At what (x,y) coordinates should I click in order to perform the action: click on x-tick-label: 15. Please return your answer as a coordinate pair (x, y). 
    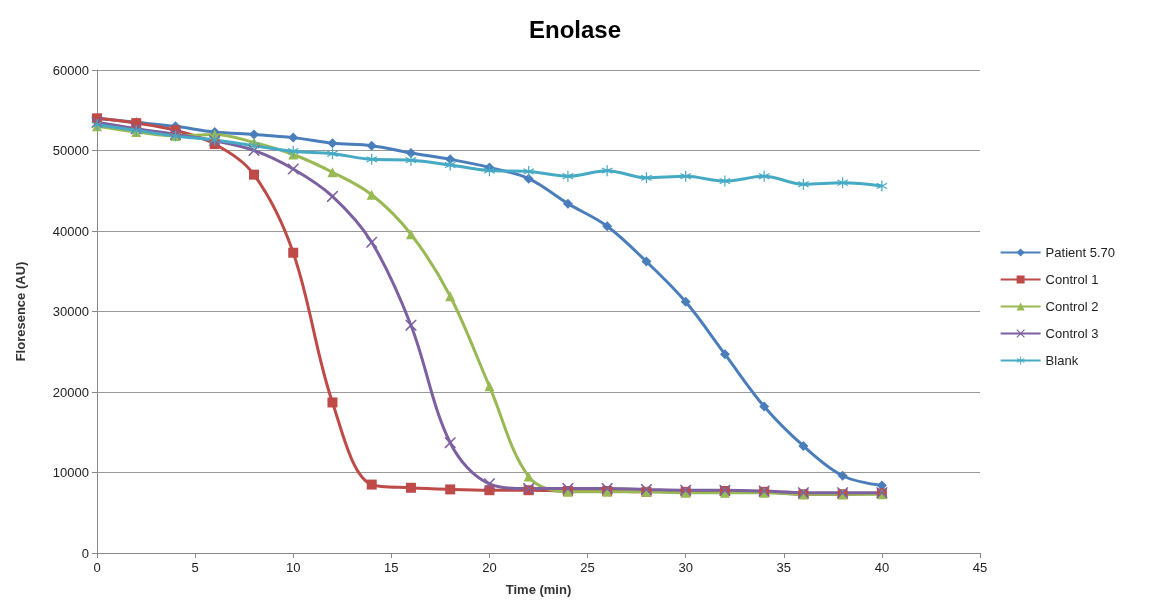
    Looking at the image, I should click on (391, 567).